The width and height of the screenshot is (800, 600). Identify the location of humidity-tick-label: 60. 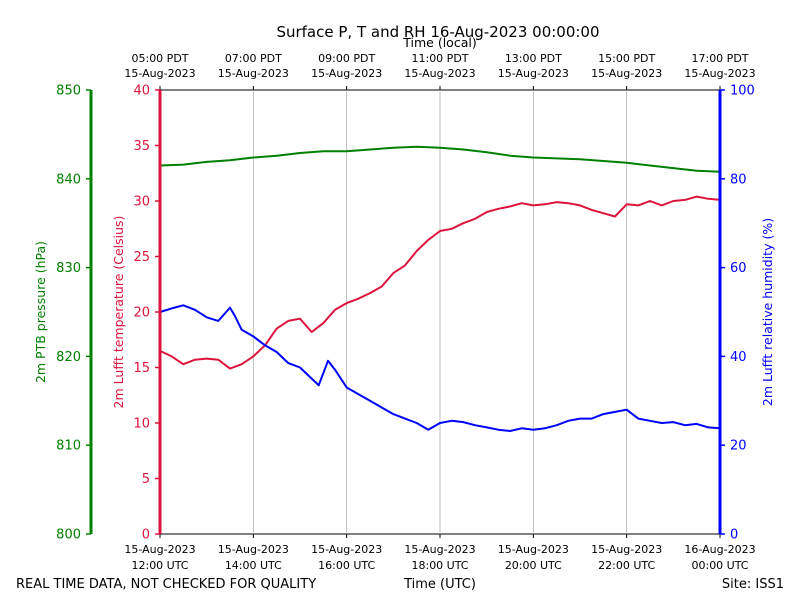
(738, 268).